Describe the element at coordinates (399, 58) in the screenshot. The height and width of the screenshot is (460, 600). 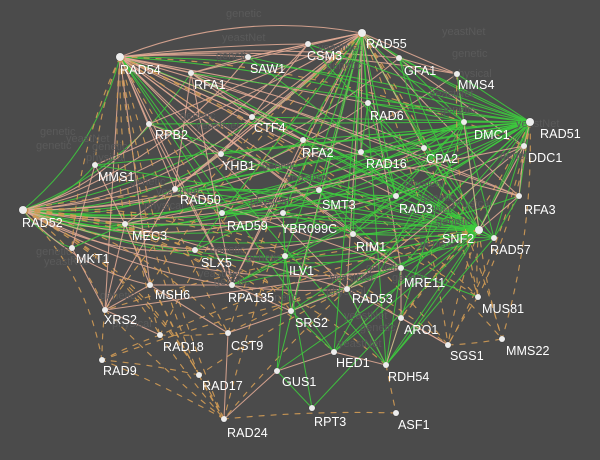
I see `network-node-gfa1` at that location.